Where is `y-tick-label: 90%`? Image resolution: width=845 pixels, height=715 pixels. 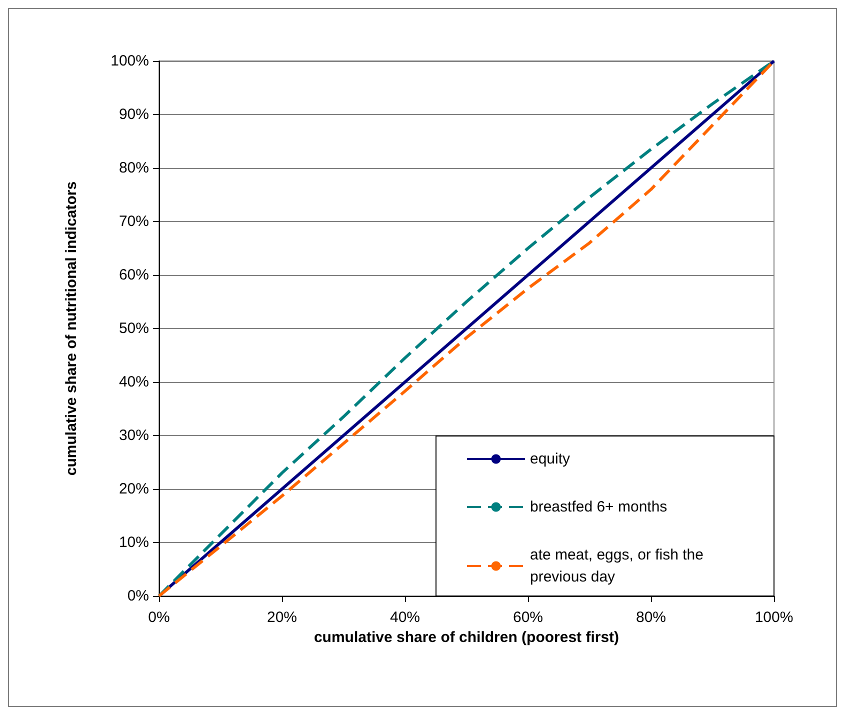 y-tick-label: 90% is located at coordinates (133, 114).